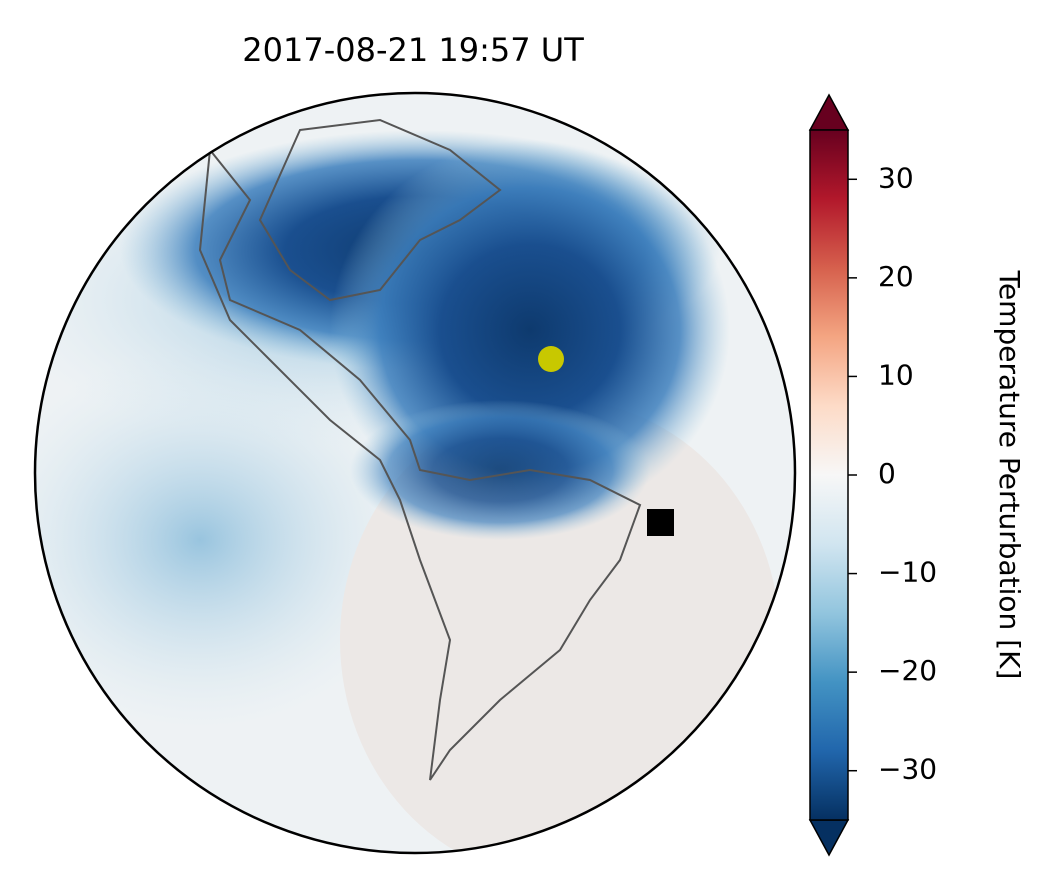 This screenshot has width=1056, height=891. I want to click on colorbar-extend-top, so click(829, 112).